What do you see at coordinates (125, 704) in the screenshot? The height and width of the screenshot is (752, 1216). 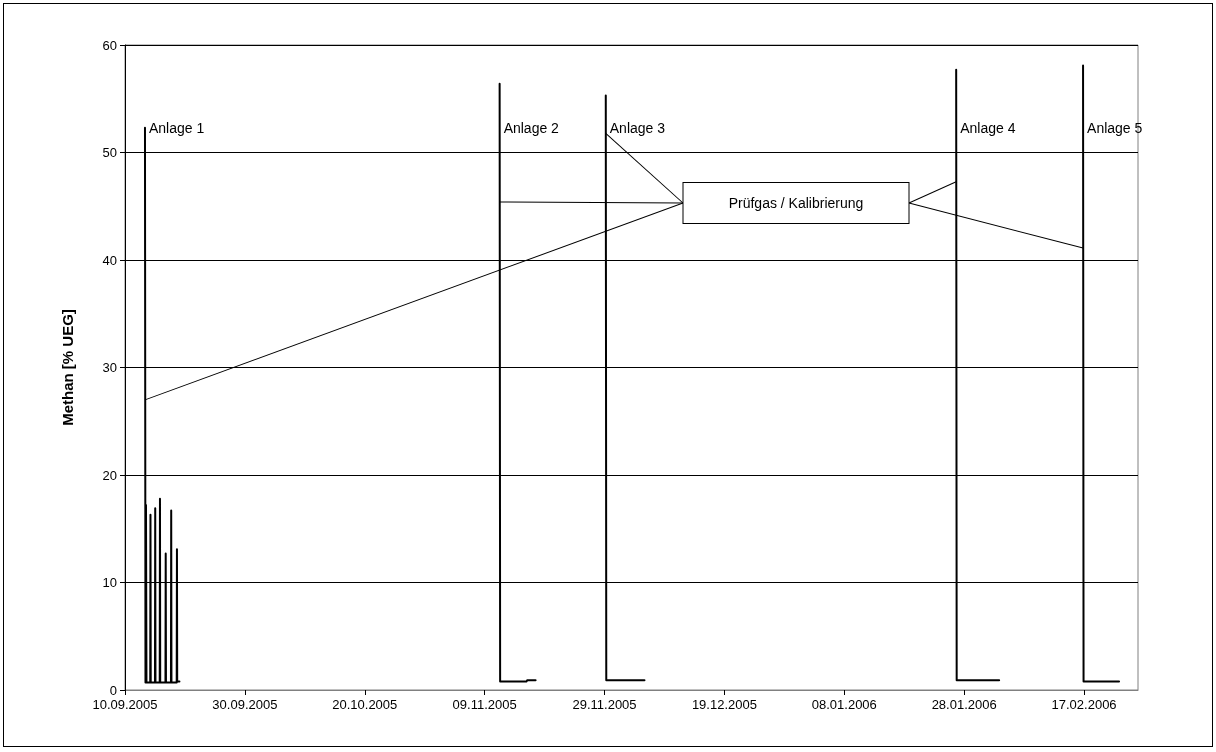 I see `x-tick-label: 10.09.2005` at bounding box center [125, 704].